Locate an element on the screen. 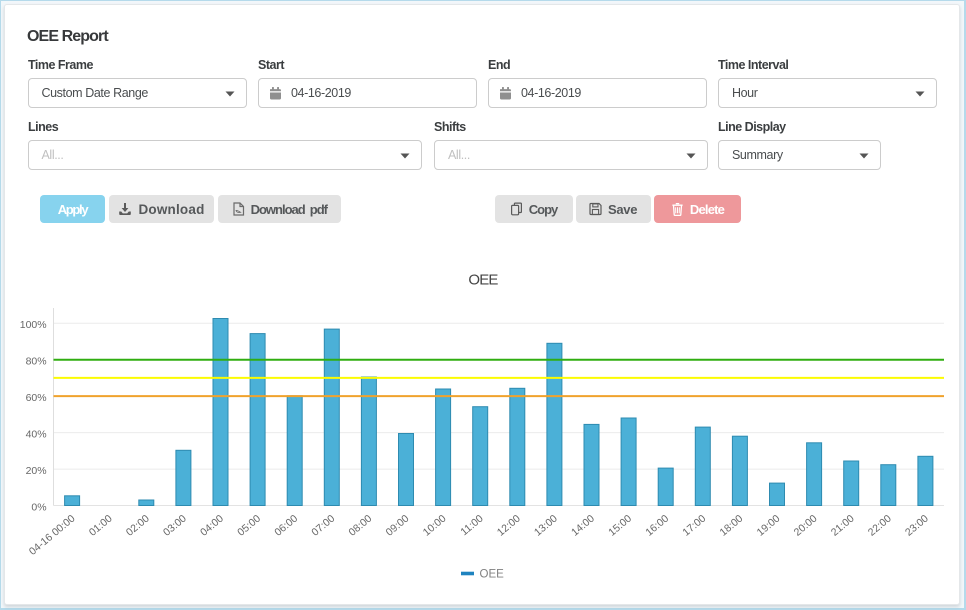  svg-text: 10:00 is located at coordinates (435, 526).